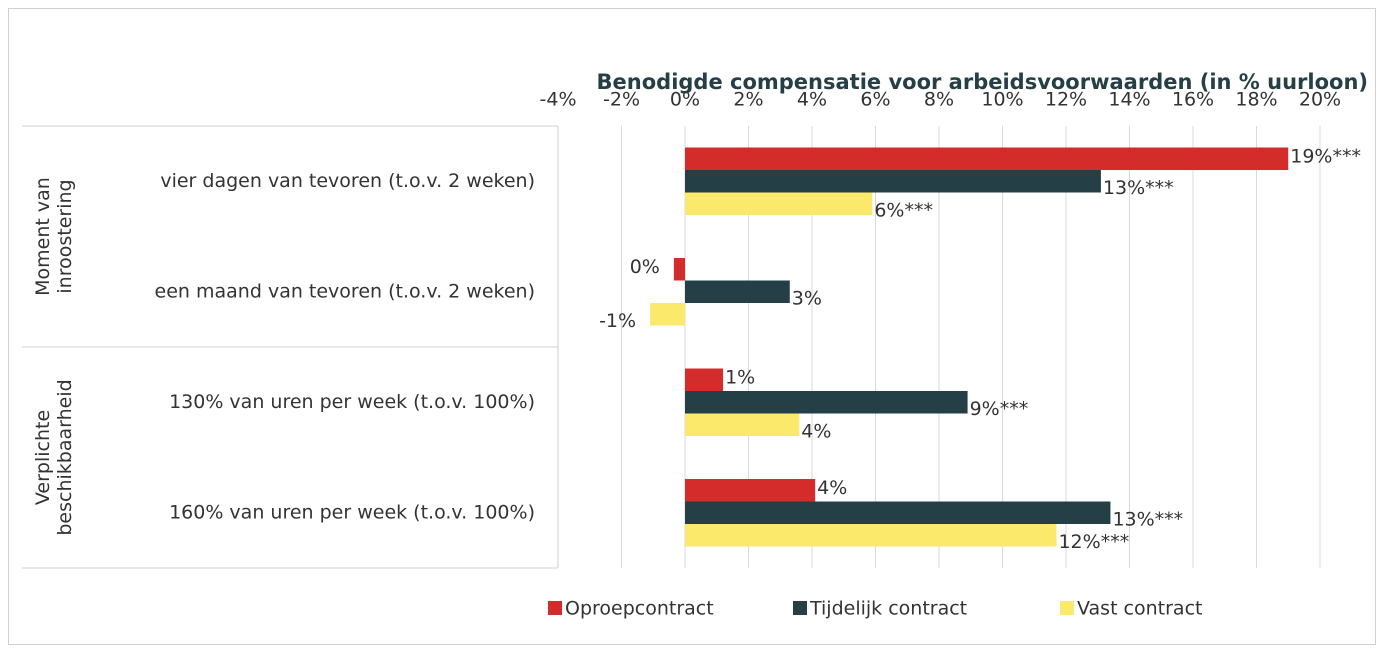  I want to click on category-label: 130% van uren per week (t.o.v. 100%), so click(352, 402).